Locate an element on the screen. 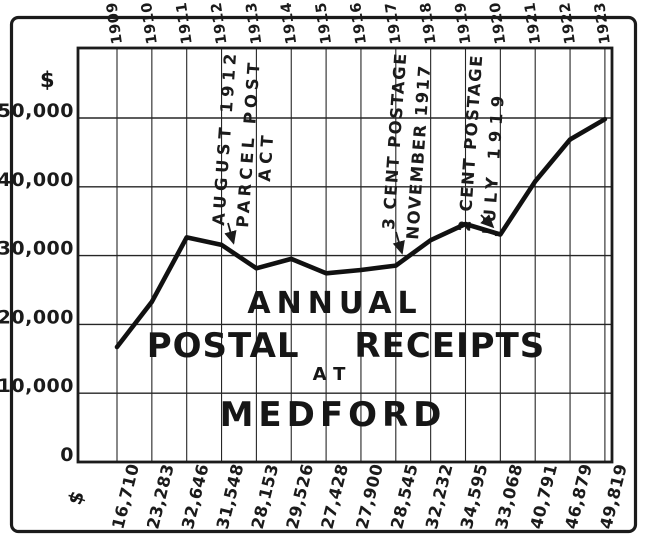 The height and width of the screenshot is (543, 647). year-label: 1909 is located at coordinates (115, 23).